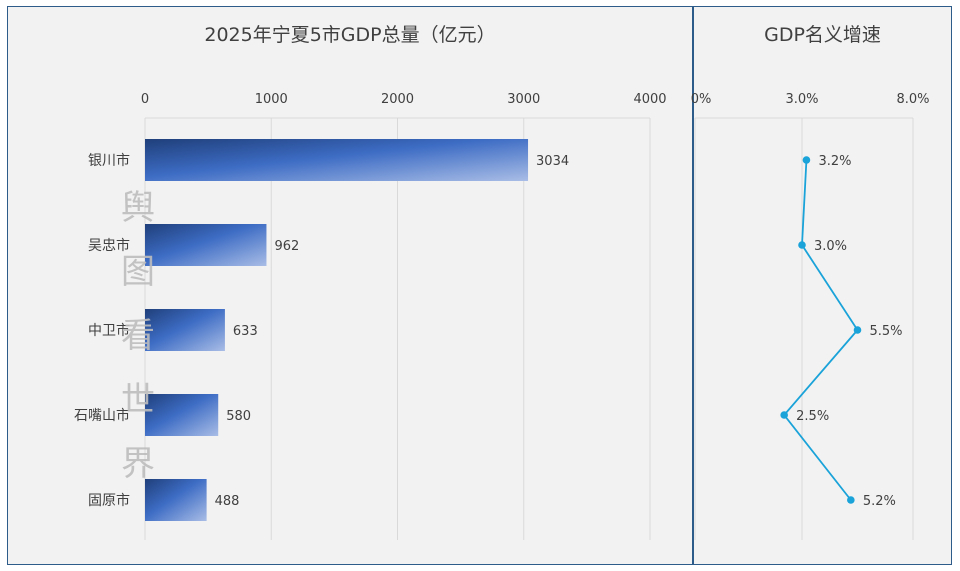 The width and height of the screenshot is (960, 571). I want to click on growth-x-tick: 0%, so click(701, 99).